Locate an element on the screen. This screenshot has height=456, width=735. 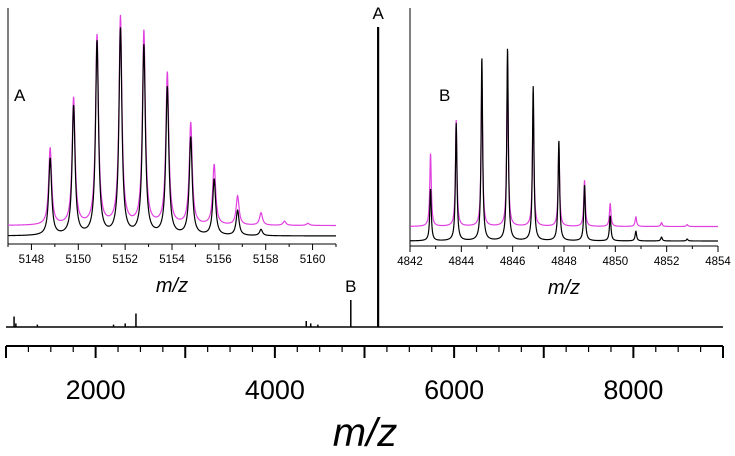
inset-x-tick-label: 5158 is located at coordinates (266, 260).